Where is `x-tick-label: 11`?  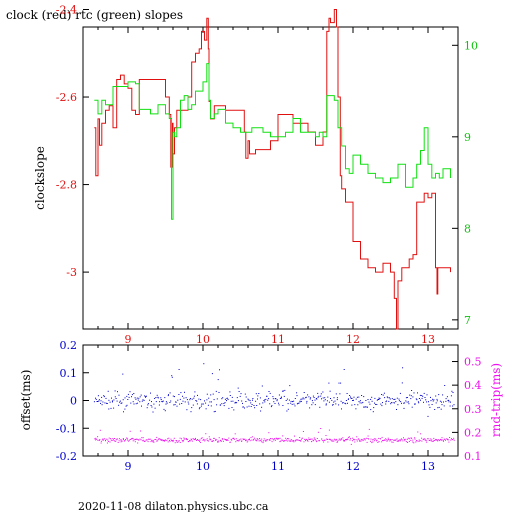
x-tick-label: 11 is located at coordinates (278, 466).